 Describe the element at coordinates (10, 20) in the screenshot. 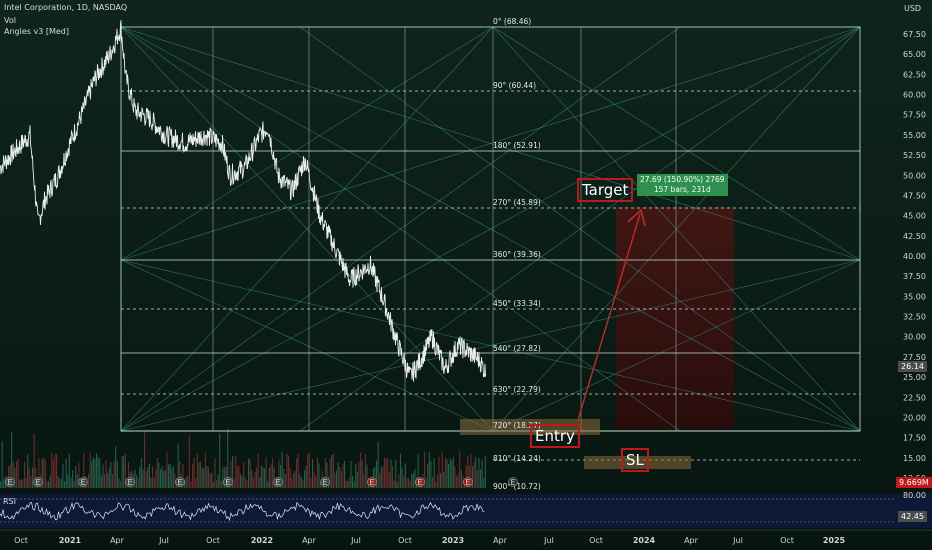

I see `volume-legend: Vol` at that location.